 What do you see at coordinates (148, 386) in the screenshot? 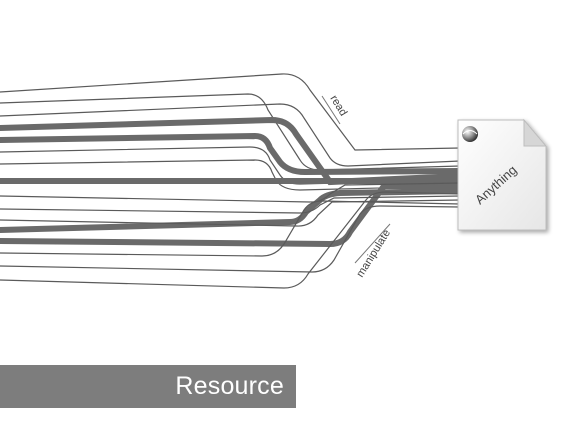
I see `resource-banner: Resource` at bounding box center [148, 386].